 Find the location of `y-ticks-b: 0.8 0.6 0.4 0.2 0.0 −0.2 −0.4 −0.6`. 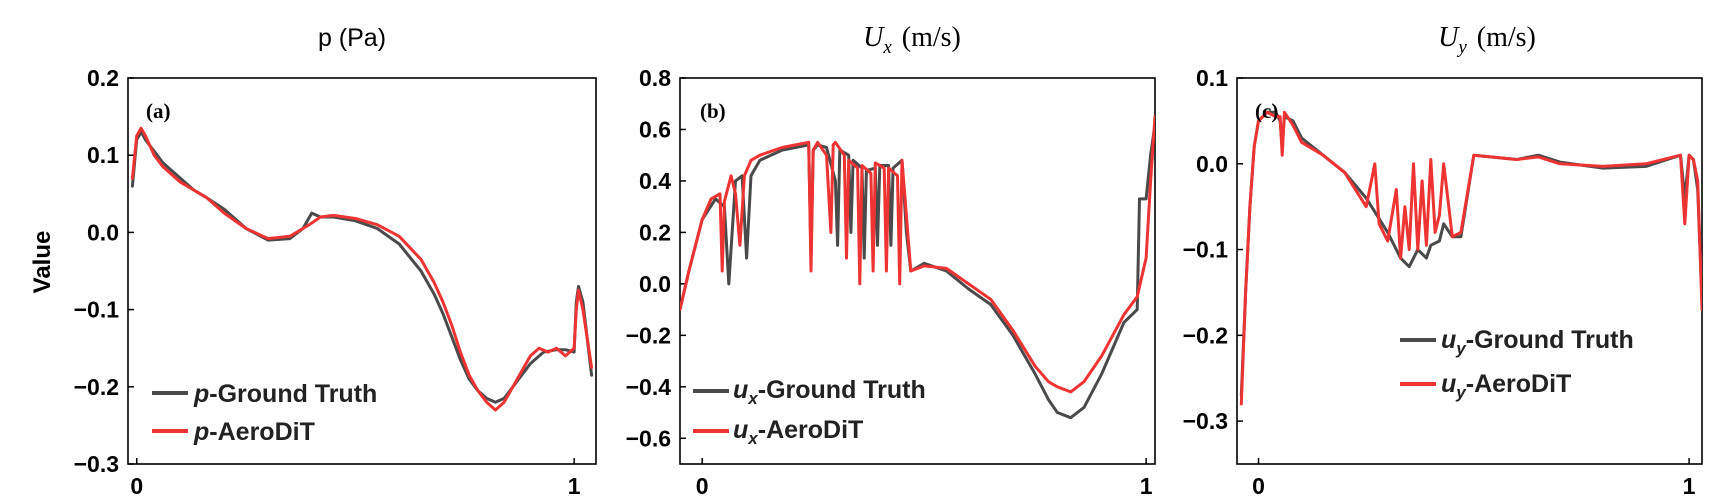

y-ticks-b: 0.8 0.6 0.4 0.2 0.0 −0.2 −0.4 −0.6 is located at coordinates (656, 258).